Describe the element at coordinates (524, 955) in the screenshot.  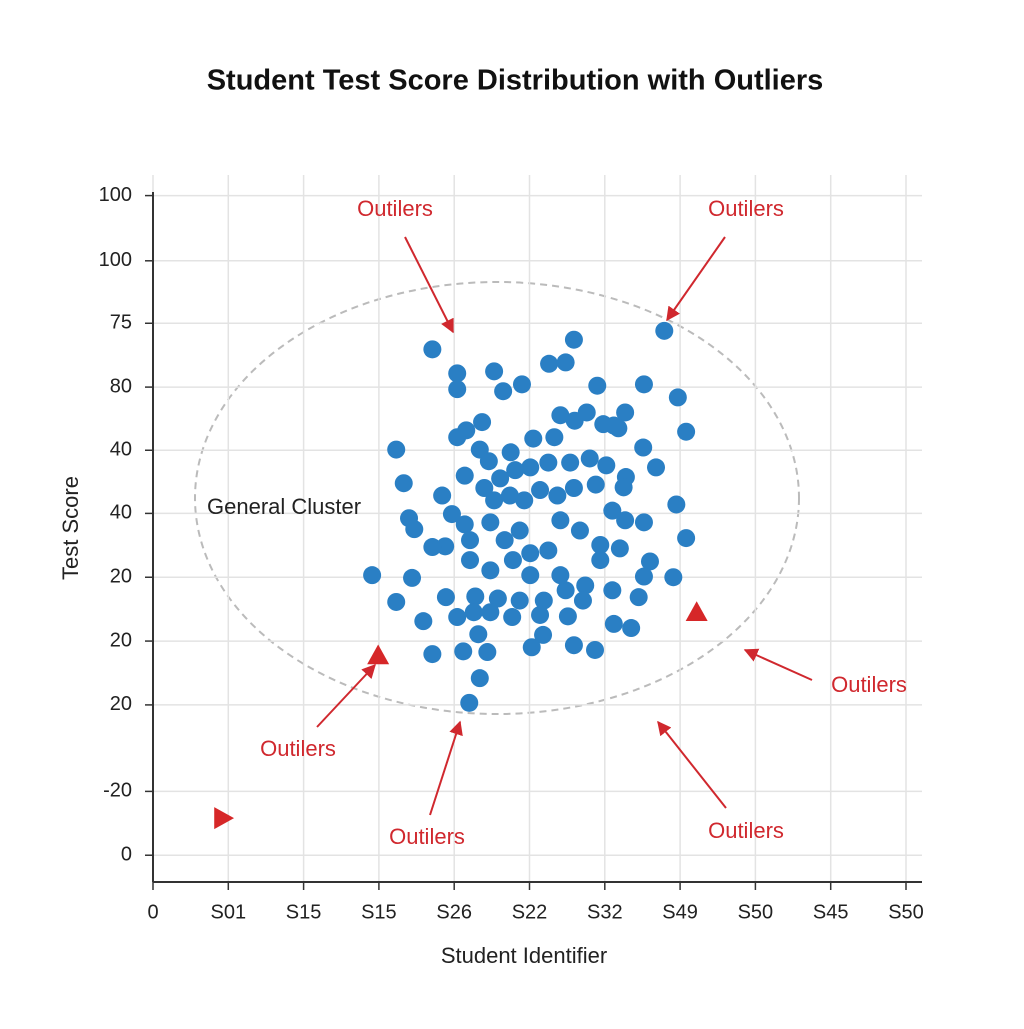
I see `x-axis-title: Student Identifier` at that location.